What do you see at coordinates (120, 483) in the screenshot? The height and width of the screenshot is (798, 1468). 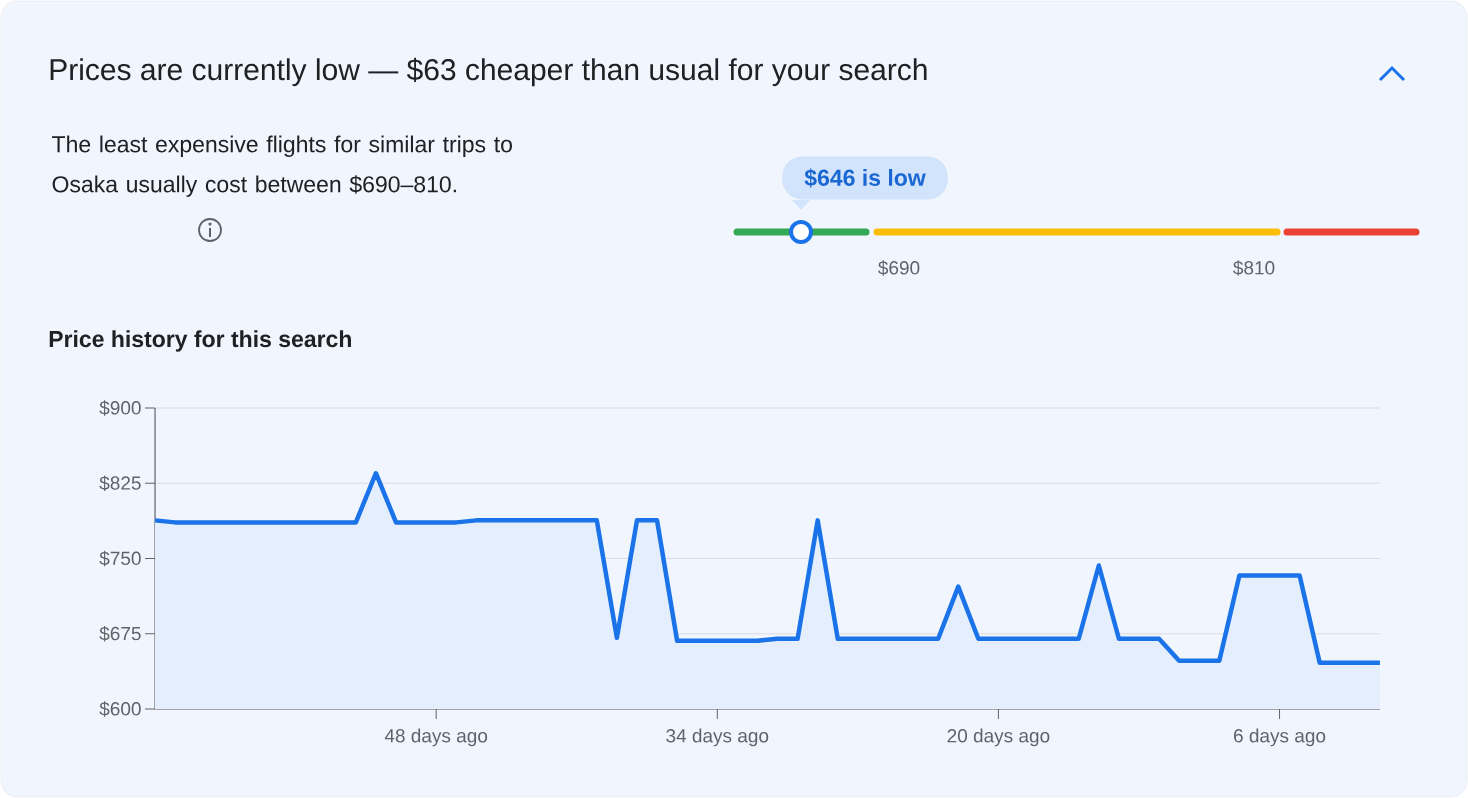 I see `y-tick-label: $825` at bounding box center [120, 483].